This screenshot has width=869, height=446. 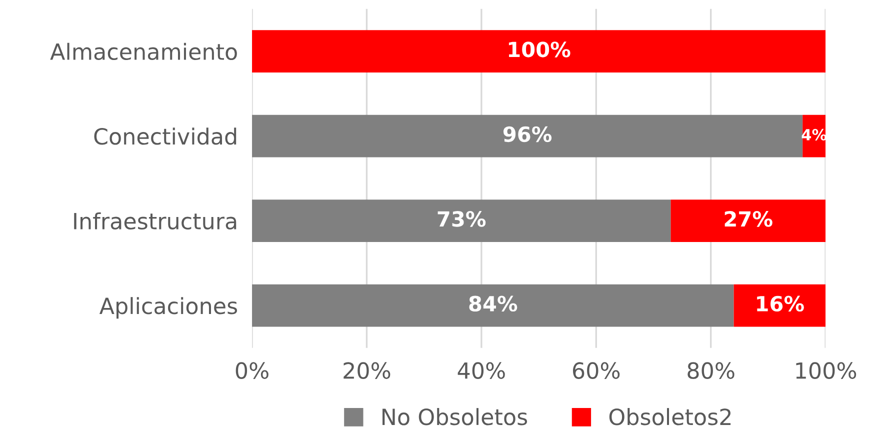 I want to click on x-tick-label: 0%, so click(x=252, y=370).